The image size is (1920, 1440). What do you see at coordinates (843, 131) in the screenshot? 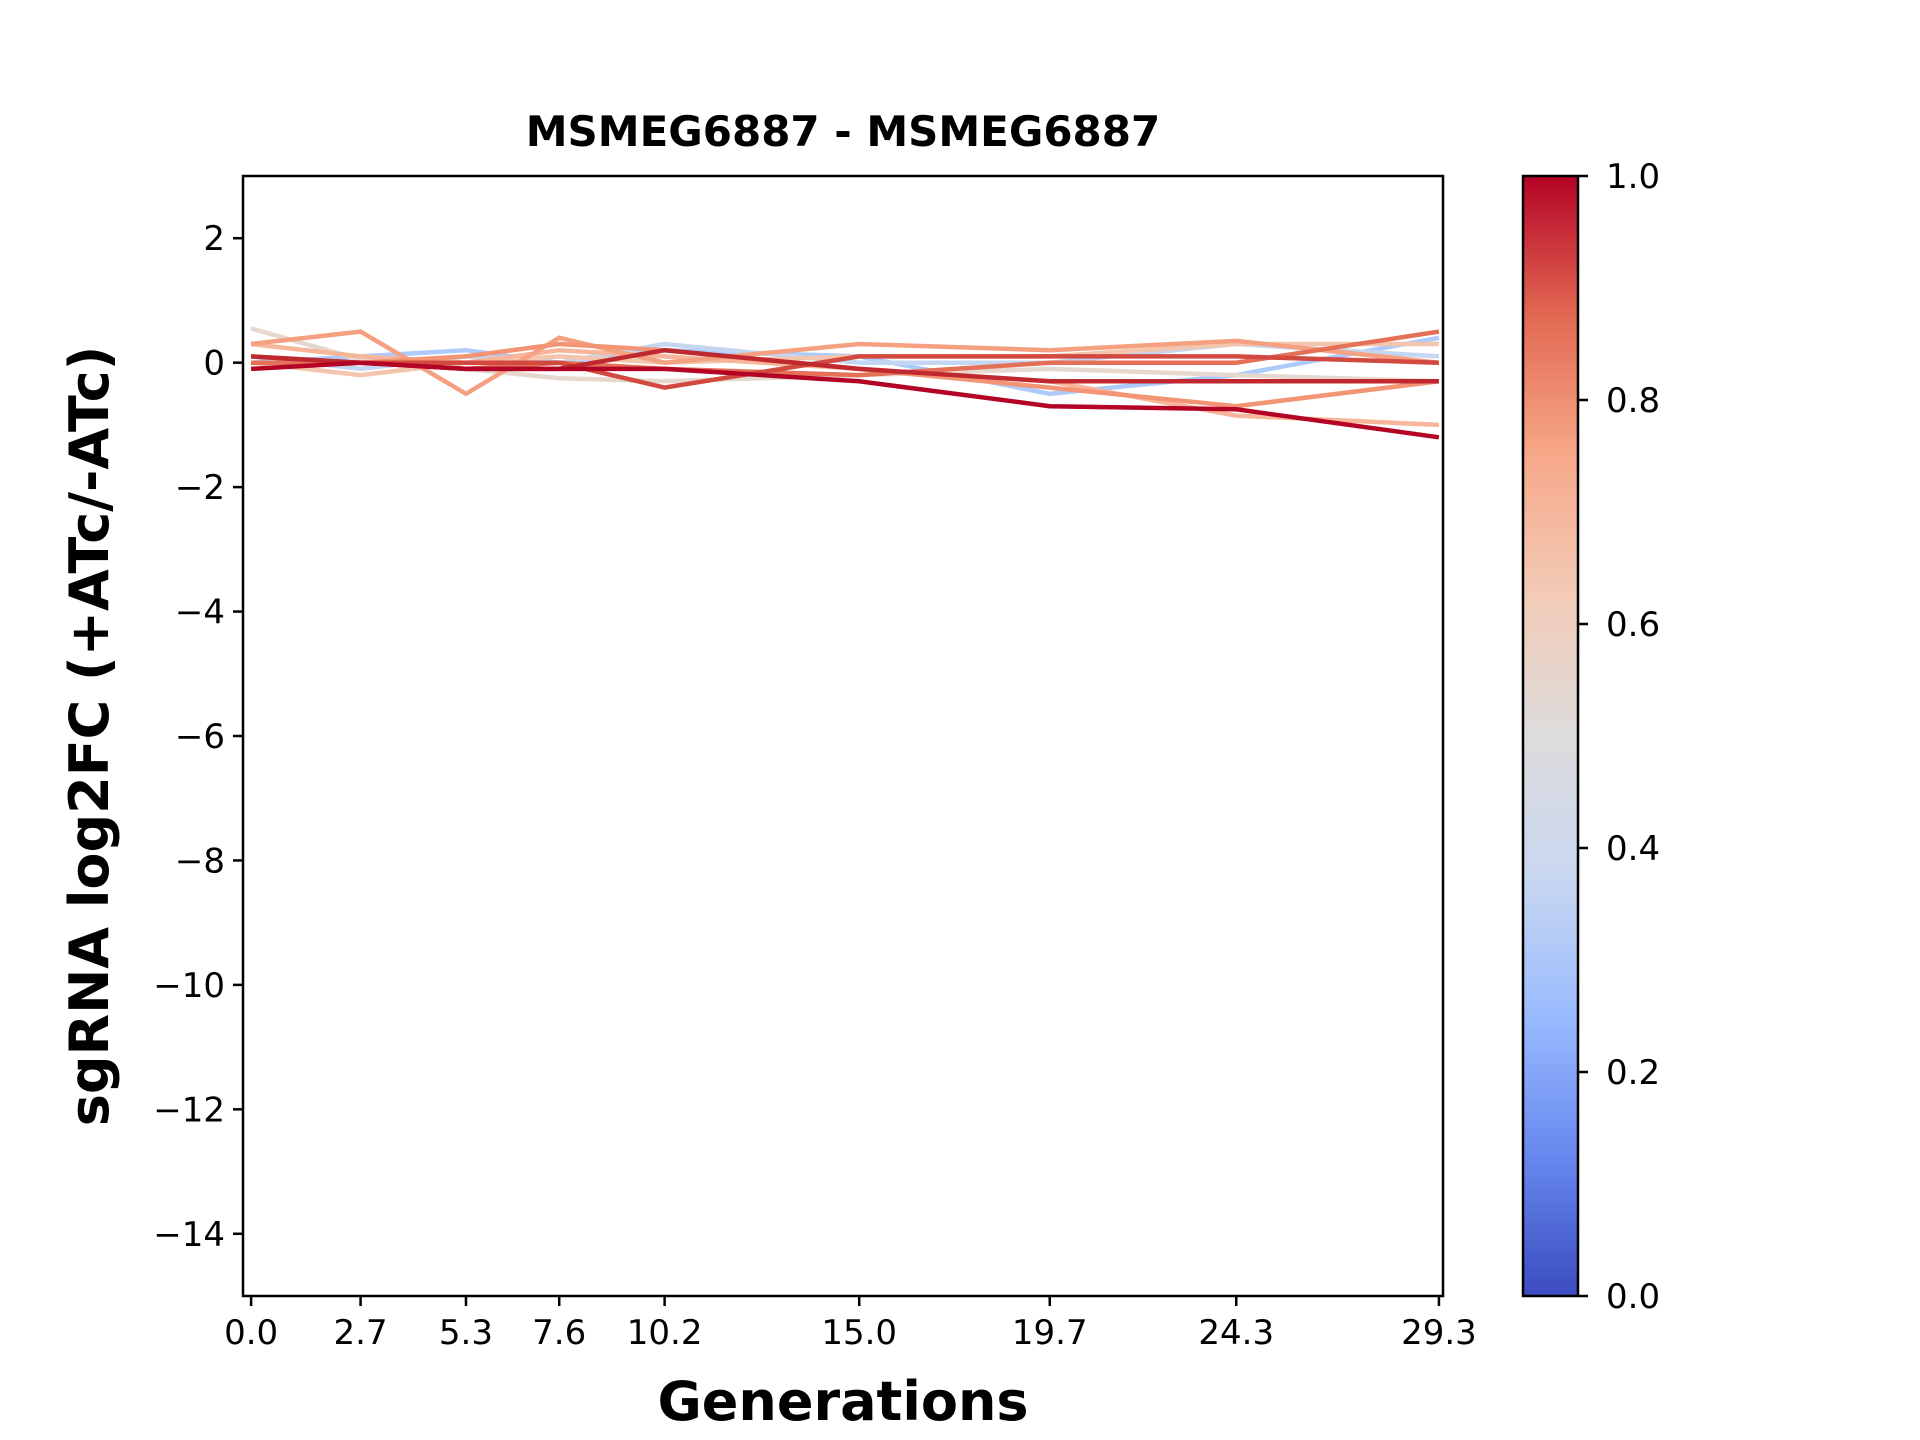
I see `chart-title: MSMEG6887 - MSMEG6887` at bounding box center [843, 131].